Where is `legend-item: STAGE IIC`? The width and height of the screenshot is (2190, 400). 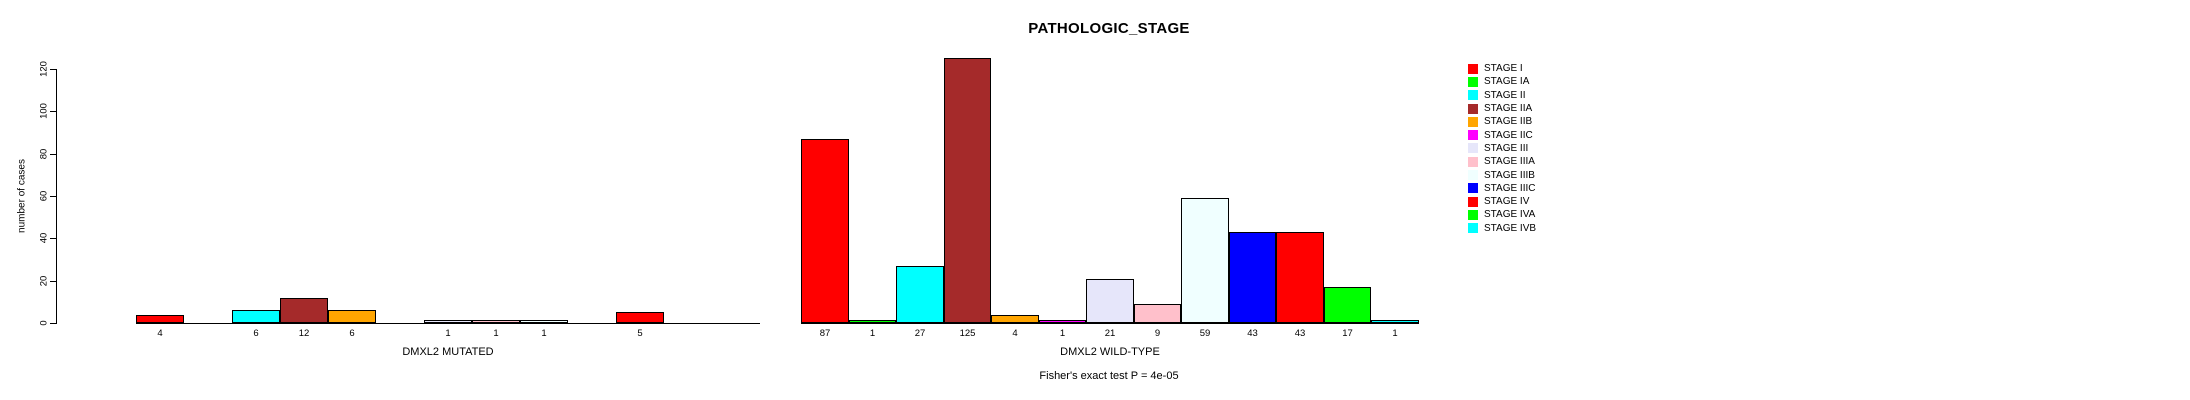 legend-item: STAGE IIC is located at coordinates (1502, 134).